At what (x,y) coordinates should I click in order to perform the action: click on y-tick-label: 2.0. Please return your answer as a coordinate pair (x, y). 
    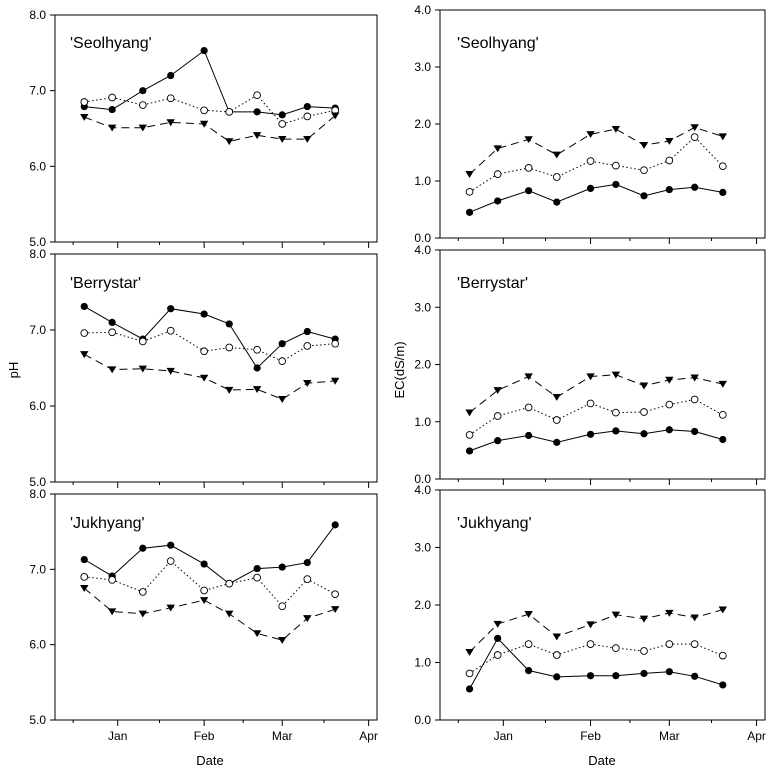
    Looking at the image, I should click on (422, 605).